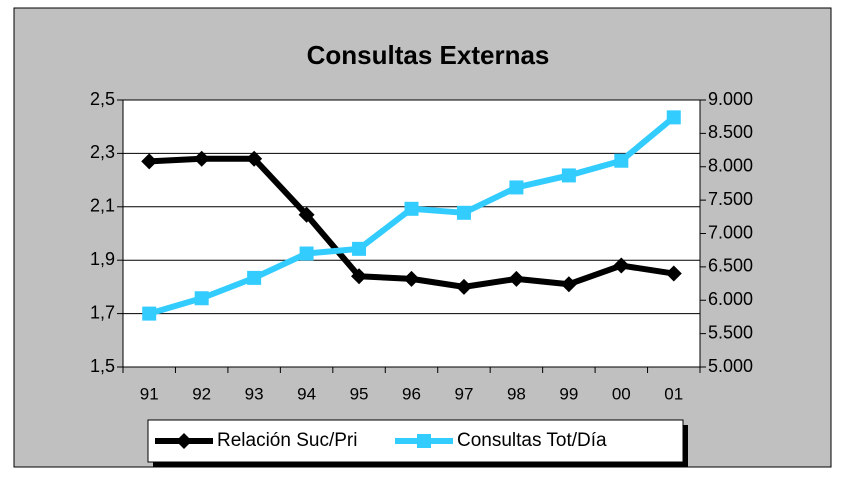 This screenshot has height=477, width=846. What do you see at coordinates (730, 266) in the screenshot?
I see `y2-tick-label: 6.500` at bounding box center [730, 266].